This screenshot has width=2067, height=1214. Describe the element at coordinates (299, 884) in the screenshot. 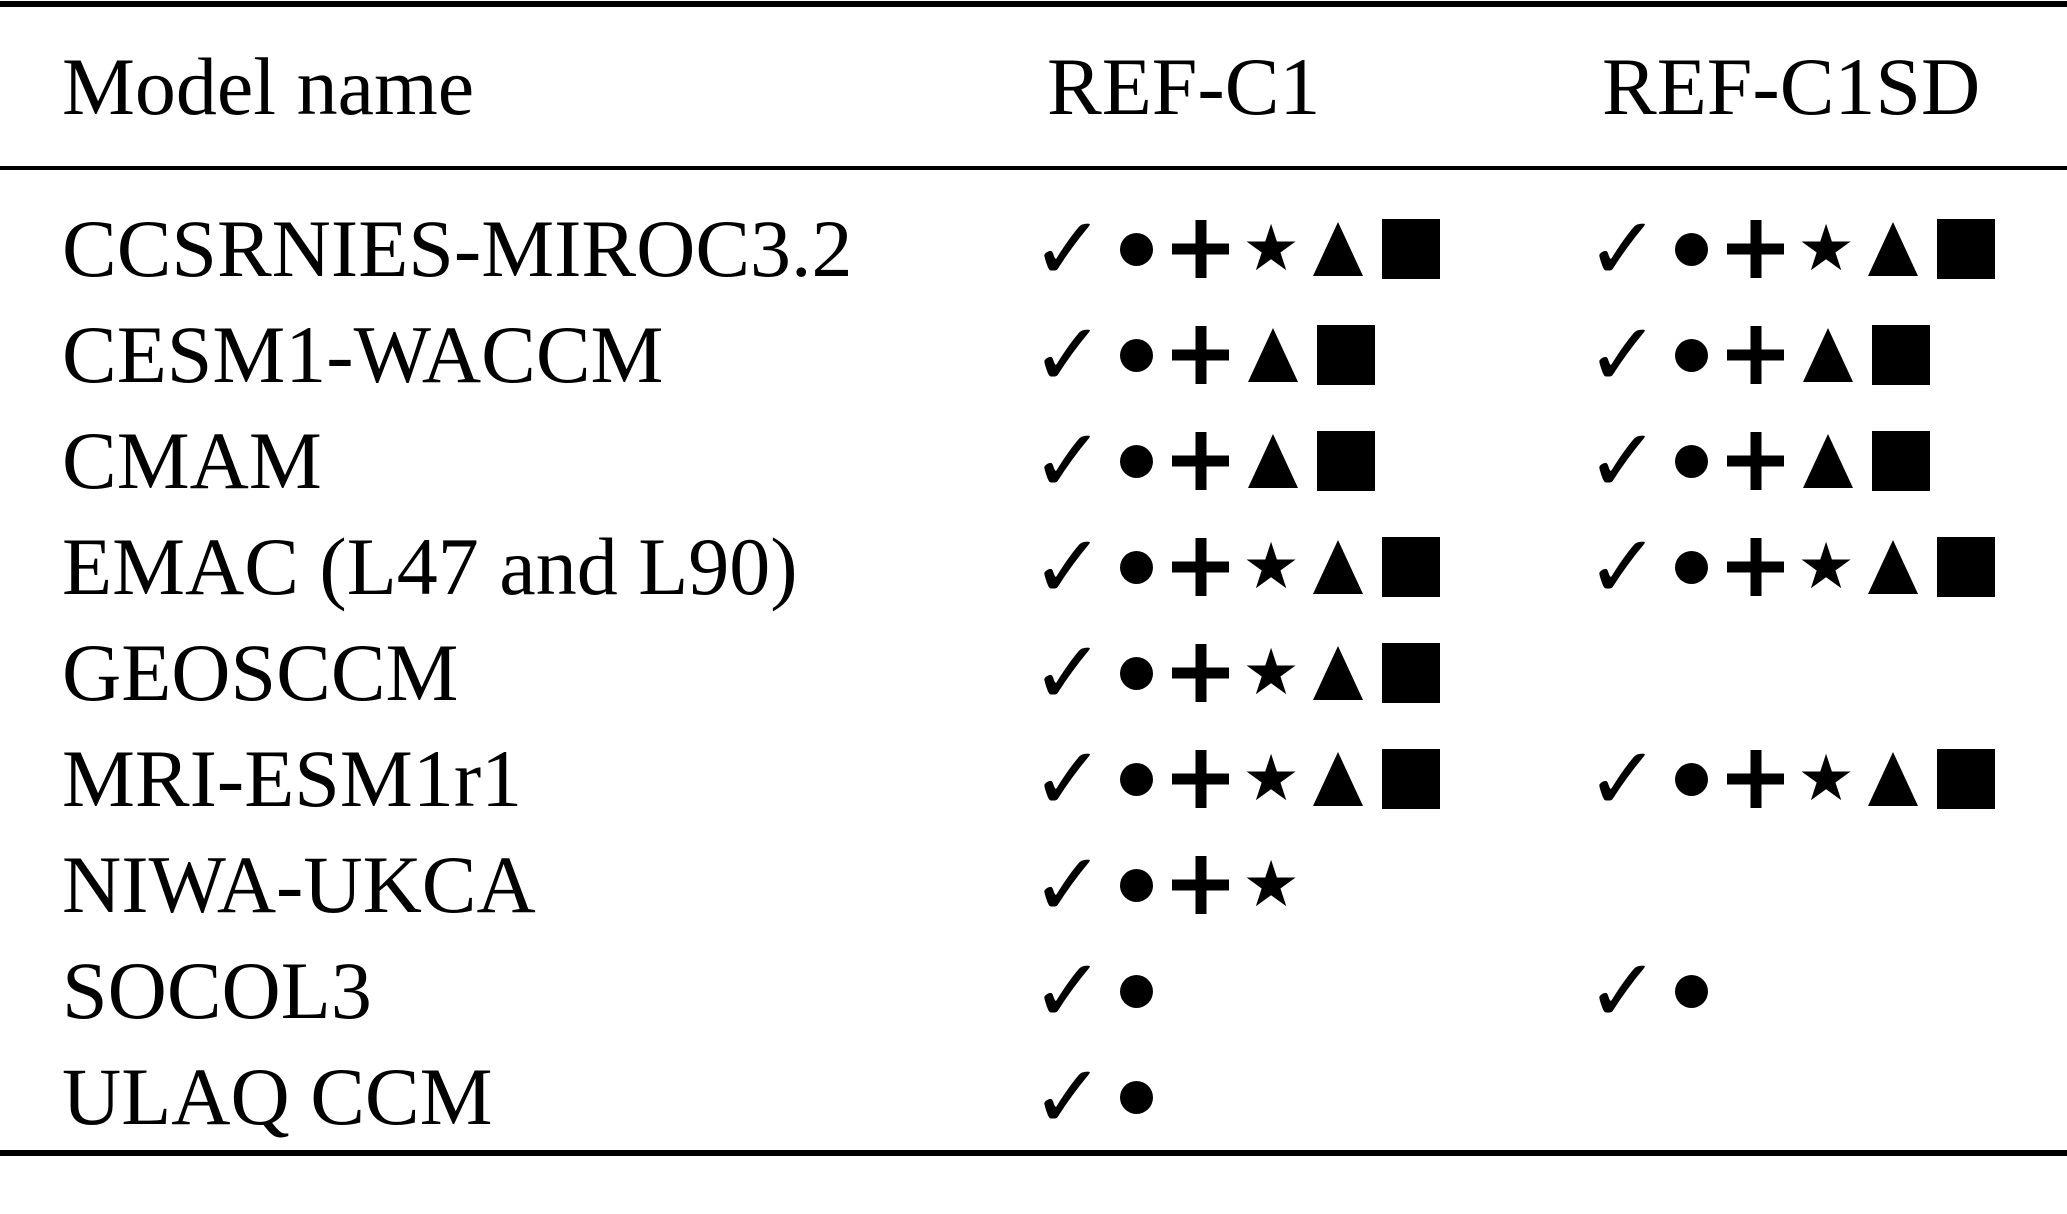

I see `model-name-cell: NIWA-UKCA` at that location.